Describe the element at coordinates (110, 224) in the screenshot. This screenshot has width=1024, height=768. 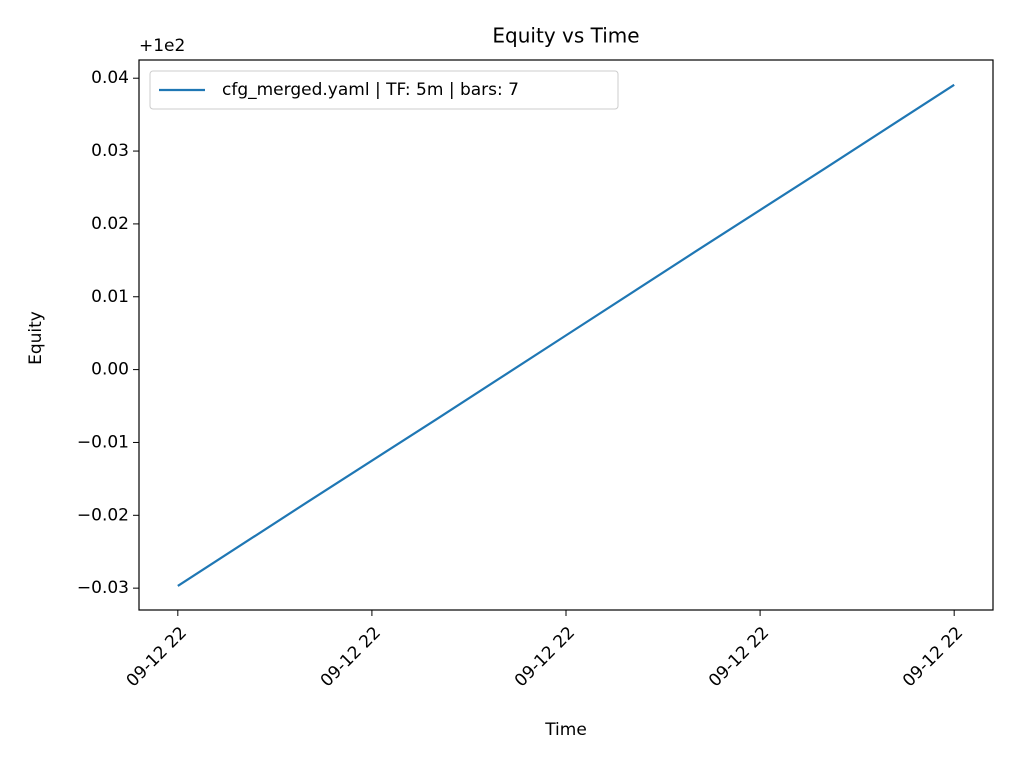
I see `y-tick-label: 0.02` at that location.